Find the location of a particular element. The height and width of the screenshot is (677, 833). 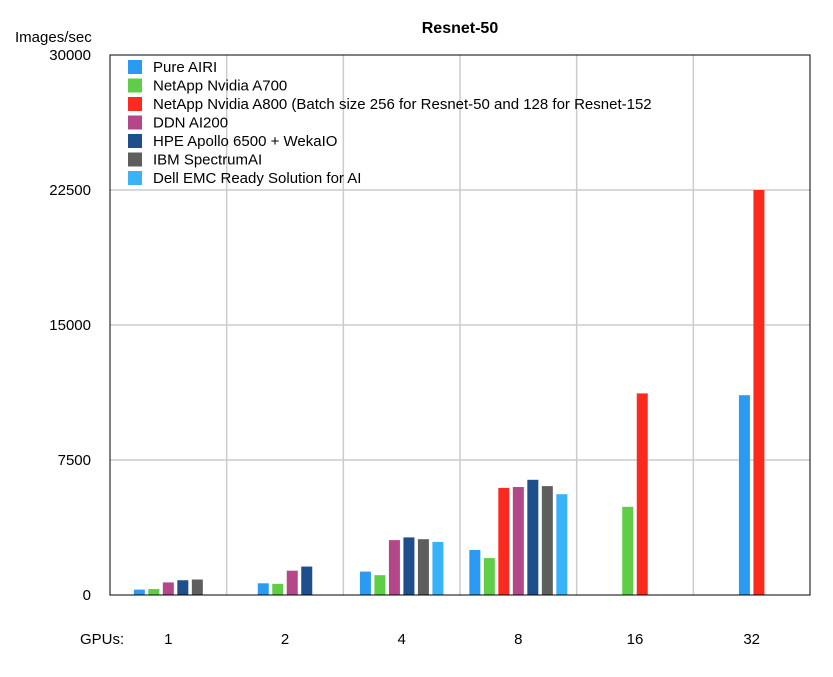

legend-label: HPE Apollo 6500 + WekaIO is located at coordinates (245, 141).